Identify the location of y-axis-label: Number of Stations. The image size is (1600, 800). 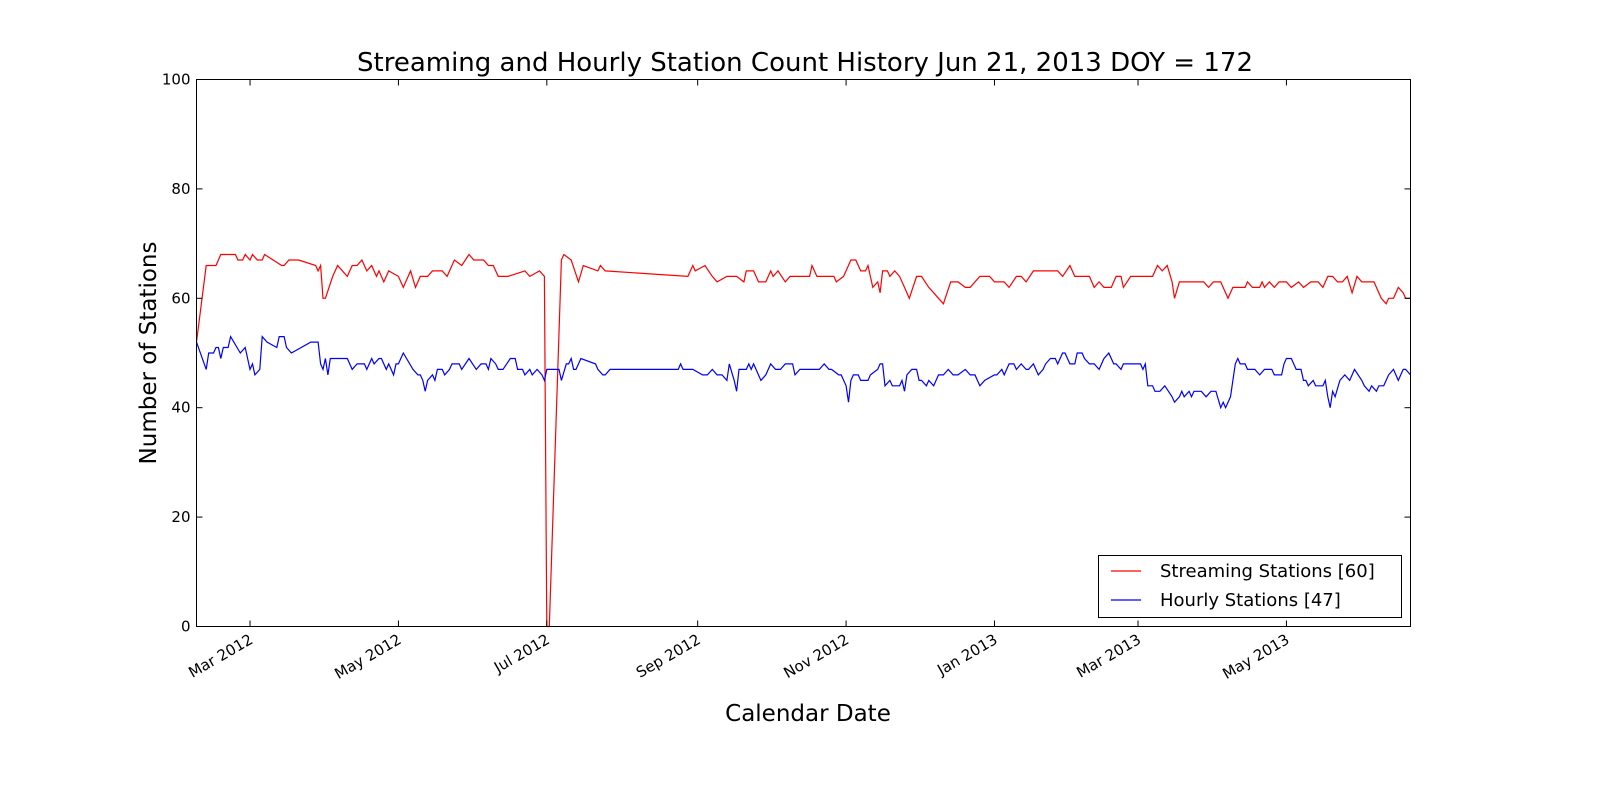
(149, 353).